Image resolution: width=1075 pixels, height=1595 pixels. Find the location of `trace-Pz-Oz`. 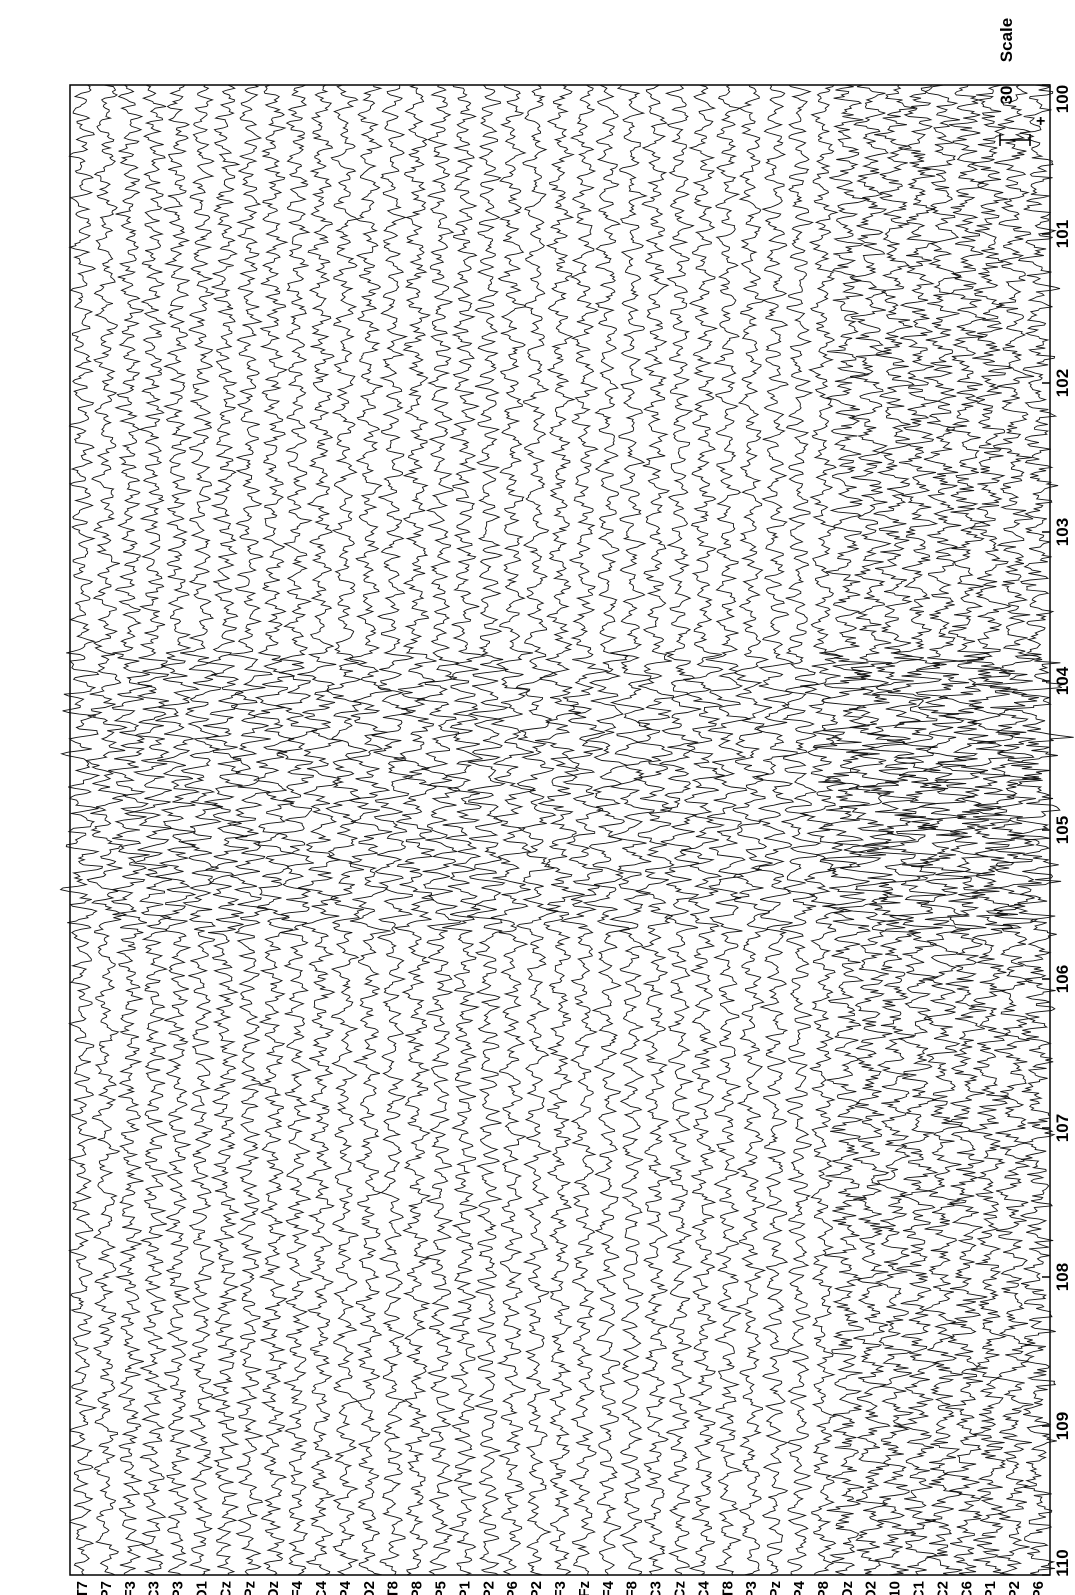

trace-Pz-Oz is located at coordinates (273, 830).